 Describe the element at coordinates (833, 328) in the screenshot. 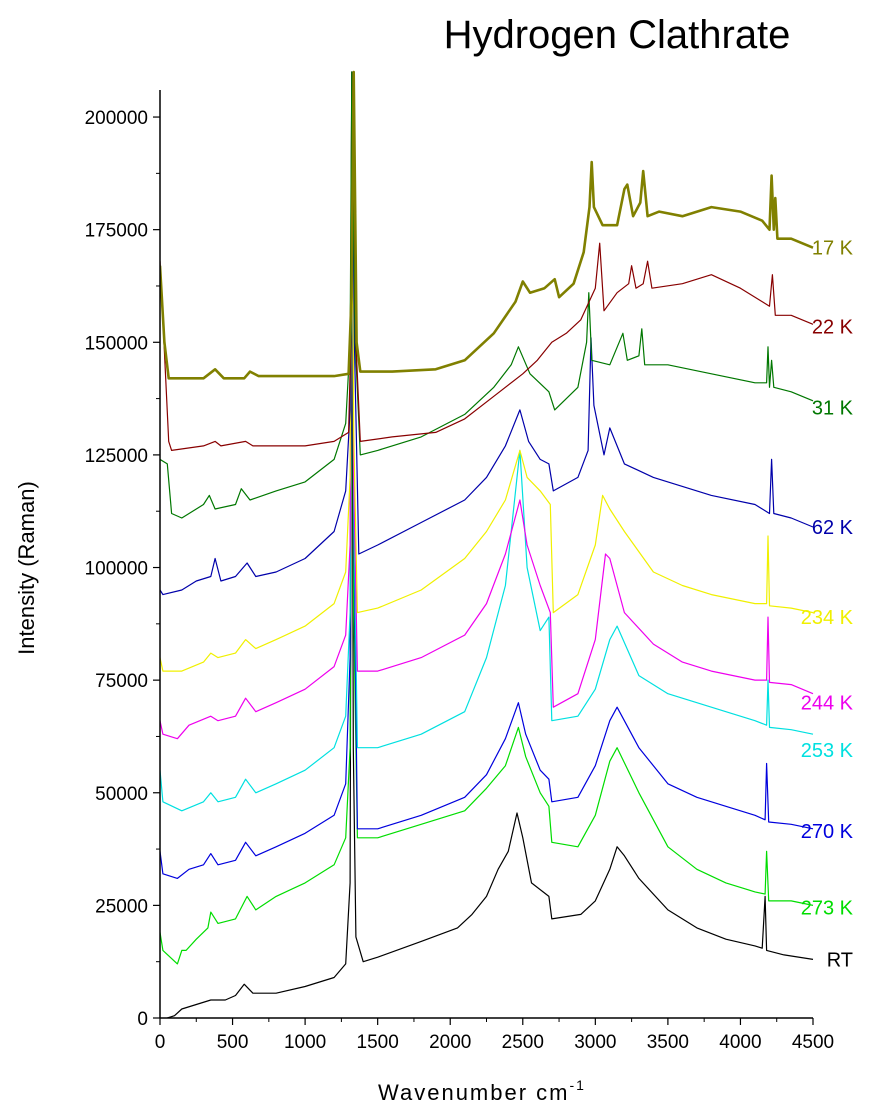

I see `series-label-22-k: 22 K` at that location.